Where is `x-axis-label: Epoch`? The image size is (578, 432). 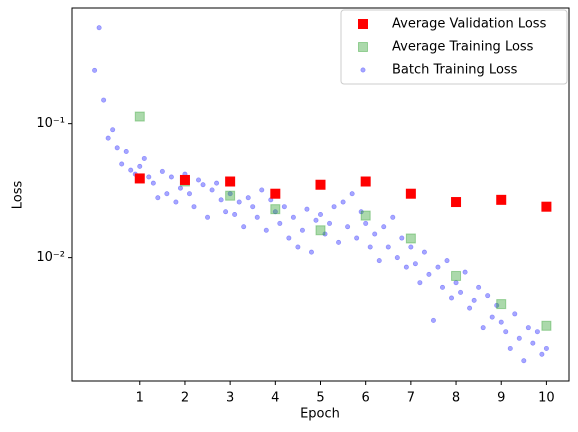
x-axis-label: Epoch is located at coordinates (320, 414).